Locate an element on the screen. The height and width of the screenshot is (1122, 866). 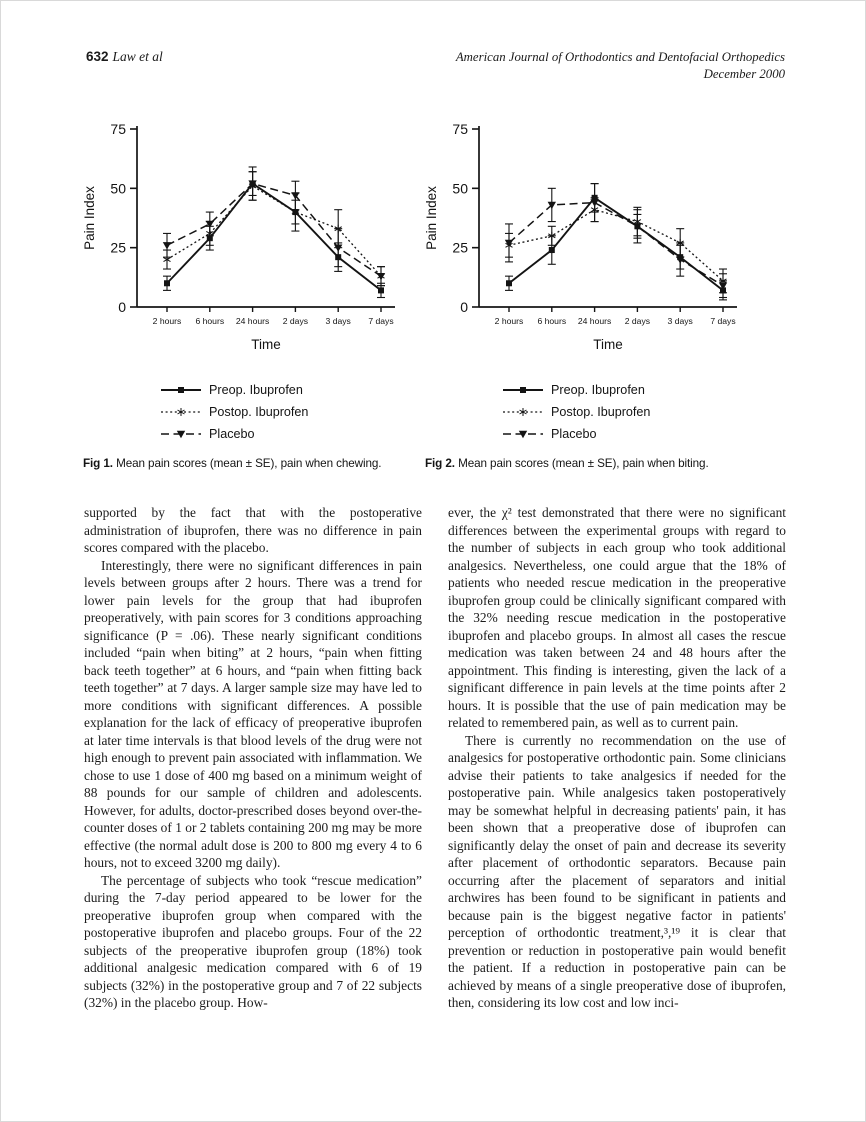
journal-date: December 2000 is located at coordinates (744, 74).